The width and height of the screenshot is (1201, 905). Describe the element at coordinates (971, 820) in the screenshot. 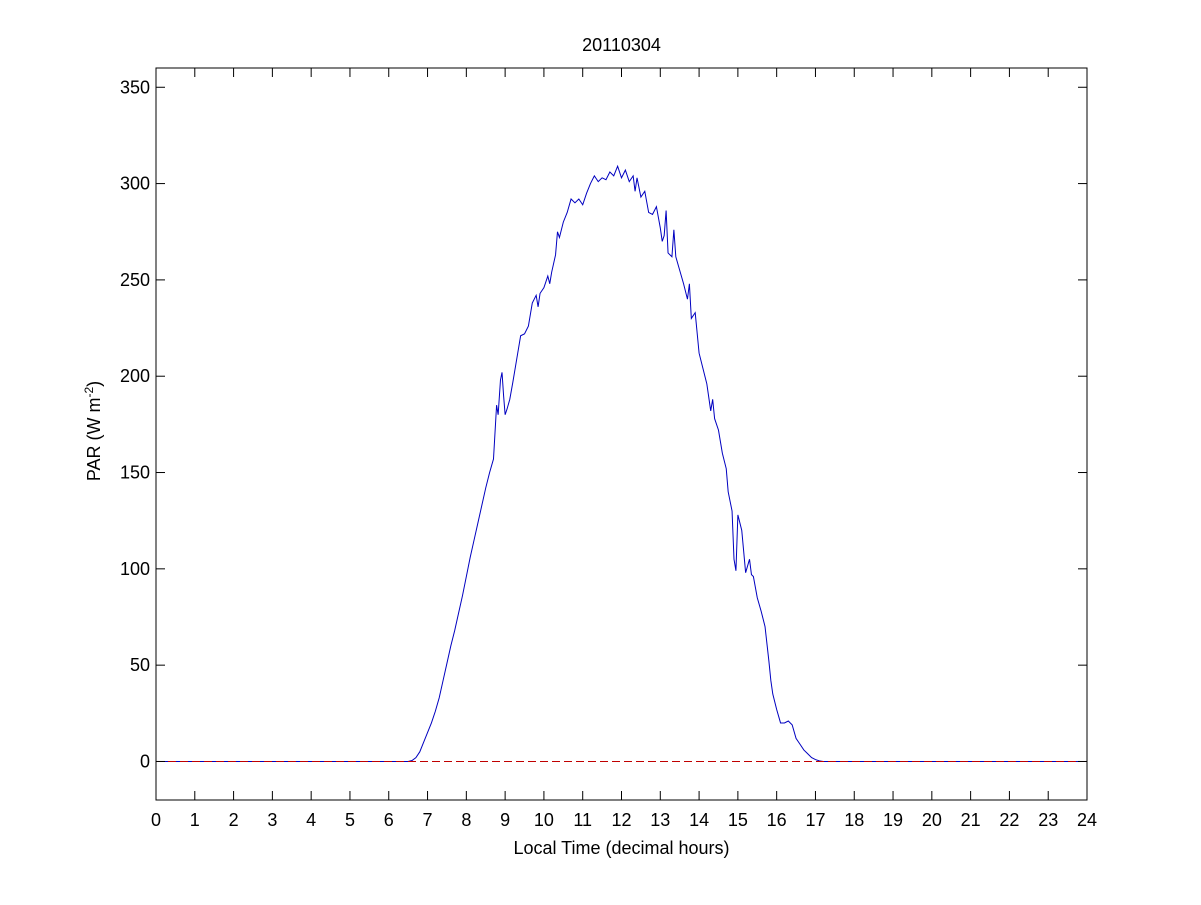

I see `x-tick-label: 21` at that location.